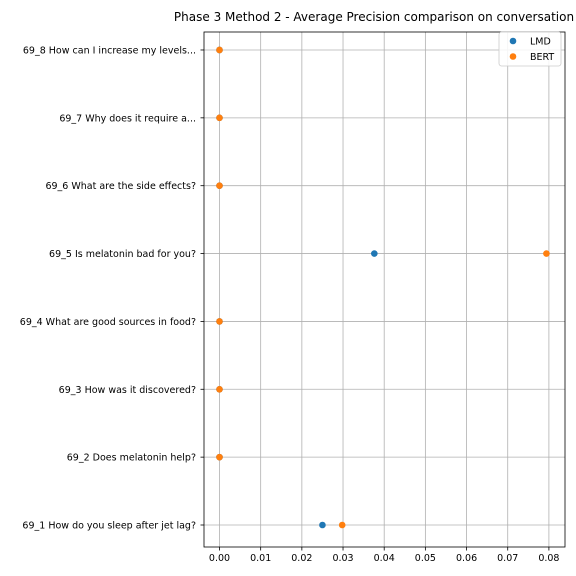  What do you see at coordinates (301, 558) in the screenshot?
I see `x-tick-label: 0.02` at bounding box center [301, 558].